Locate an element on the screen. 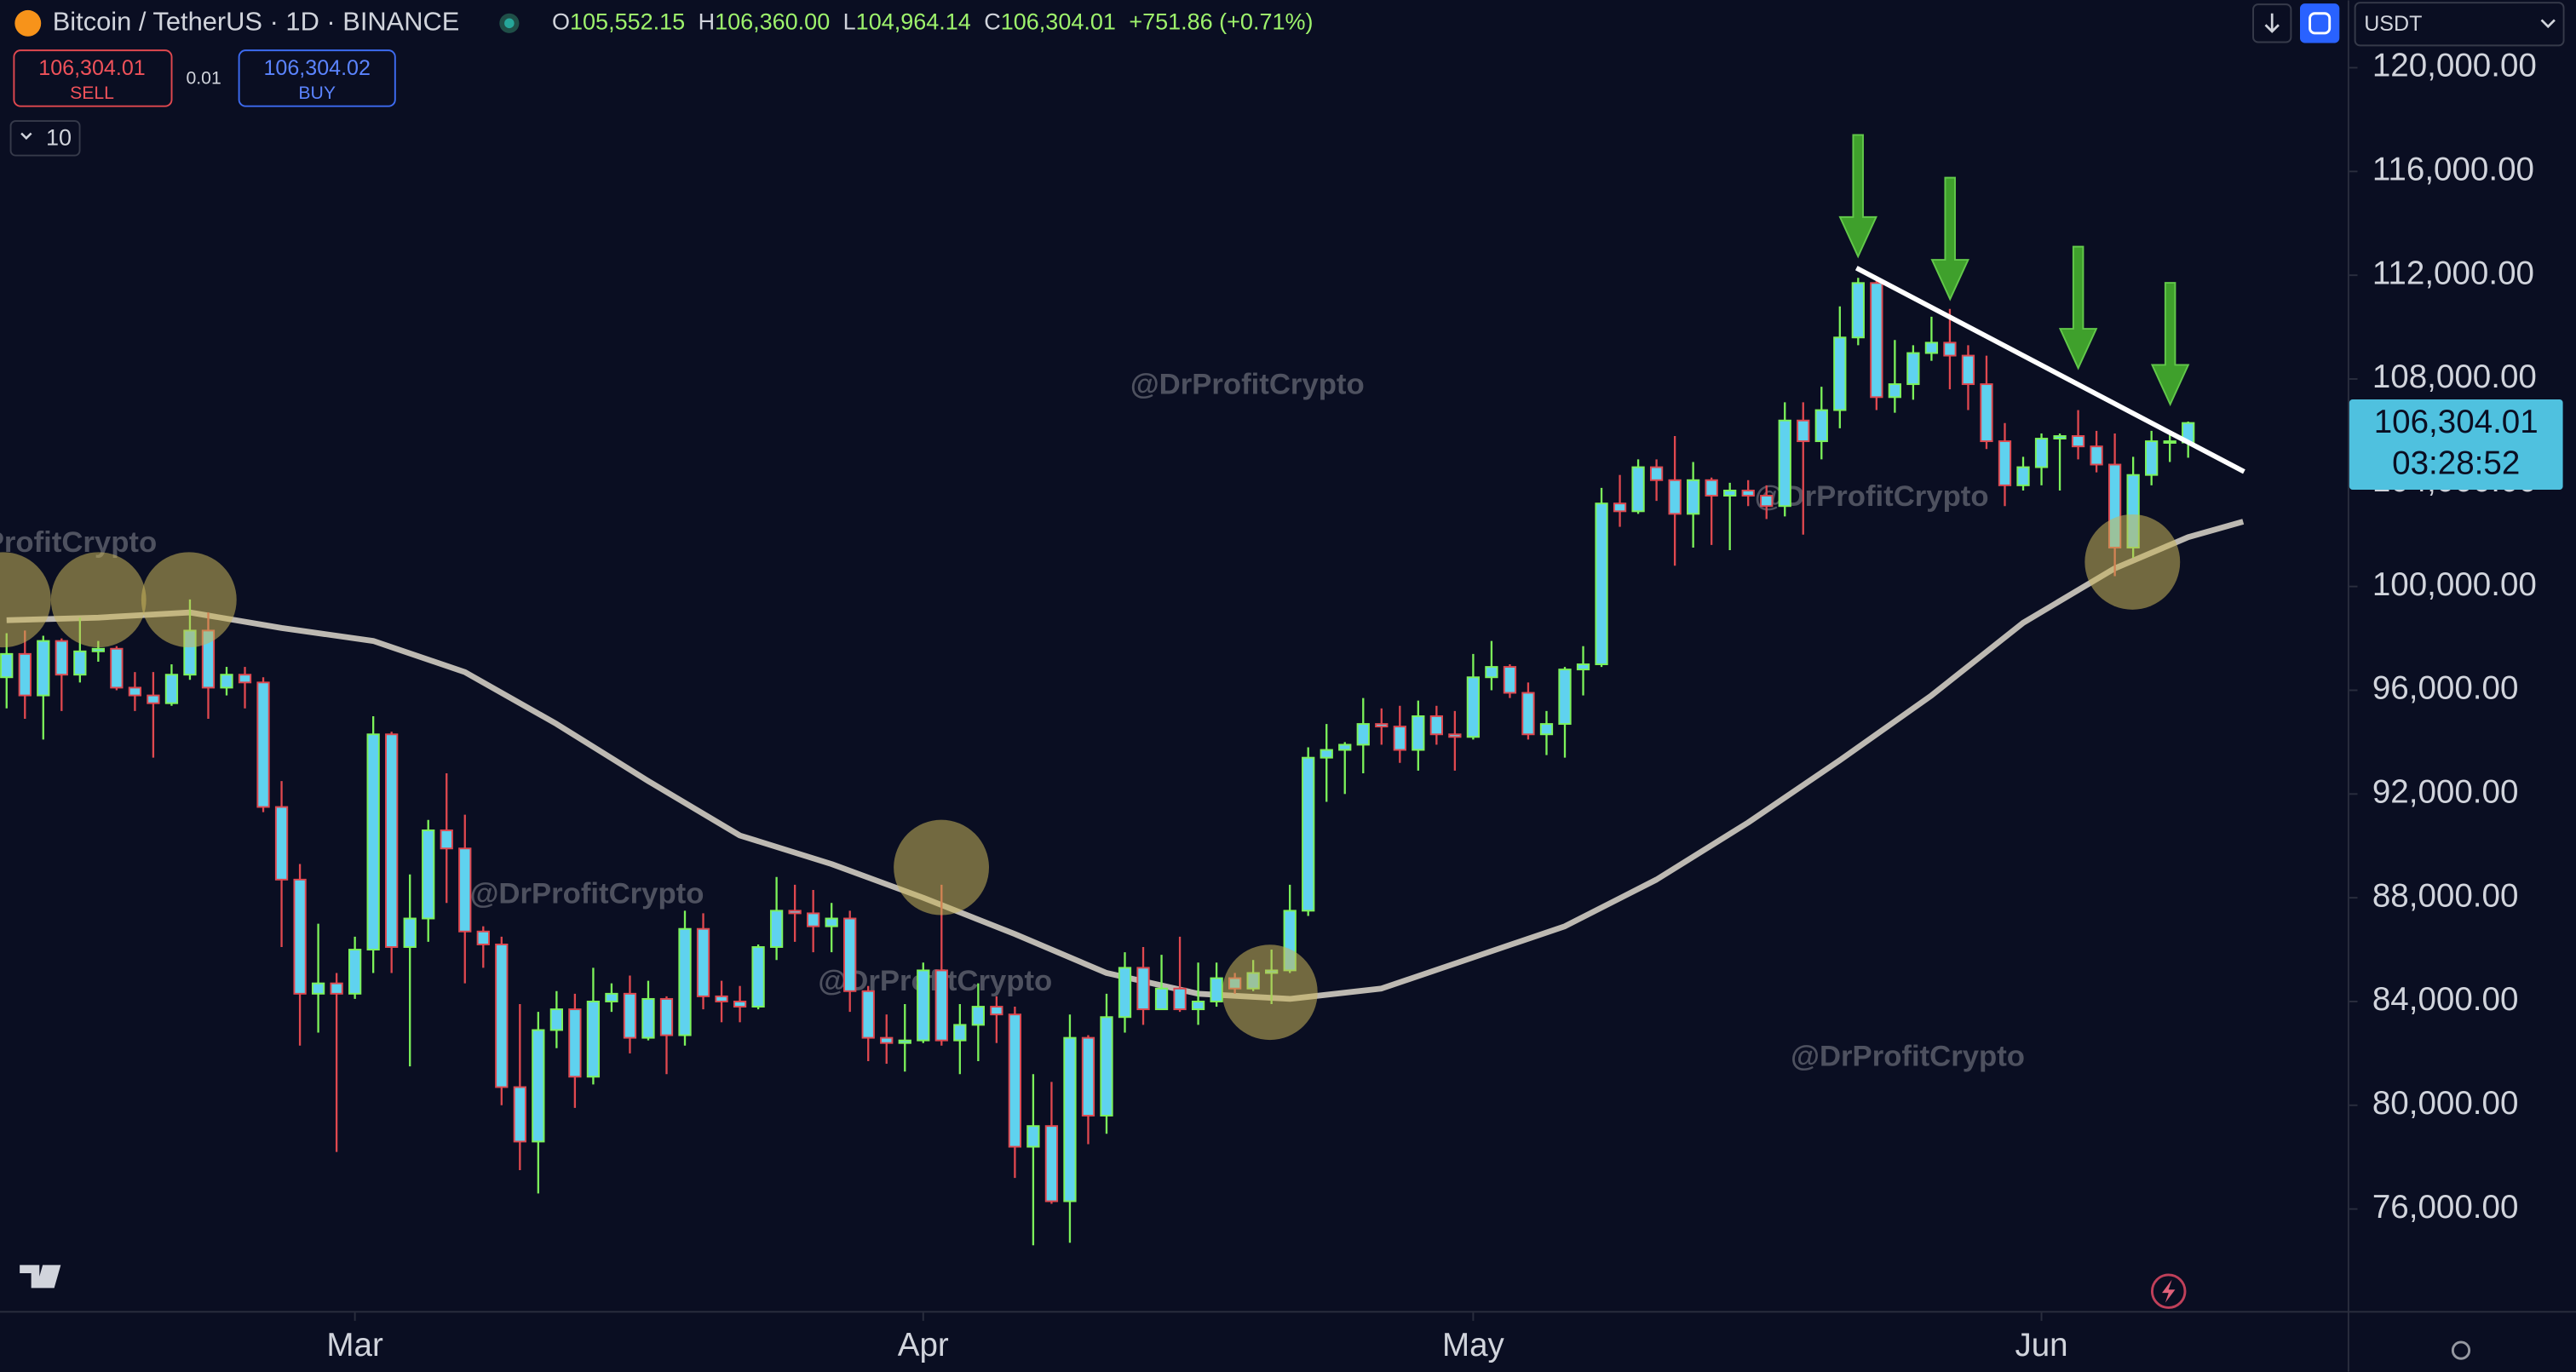 The width and height of the screenshot is (2576, 1372). currency-select is located at coordinates (2460, 25).